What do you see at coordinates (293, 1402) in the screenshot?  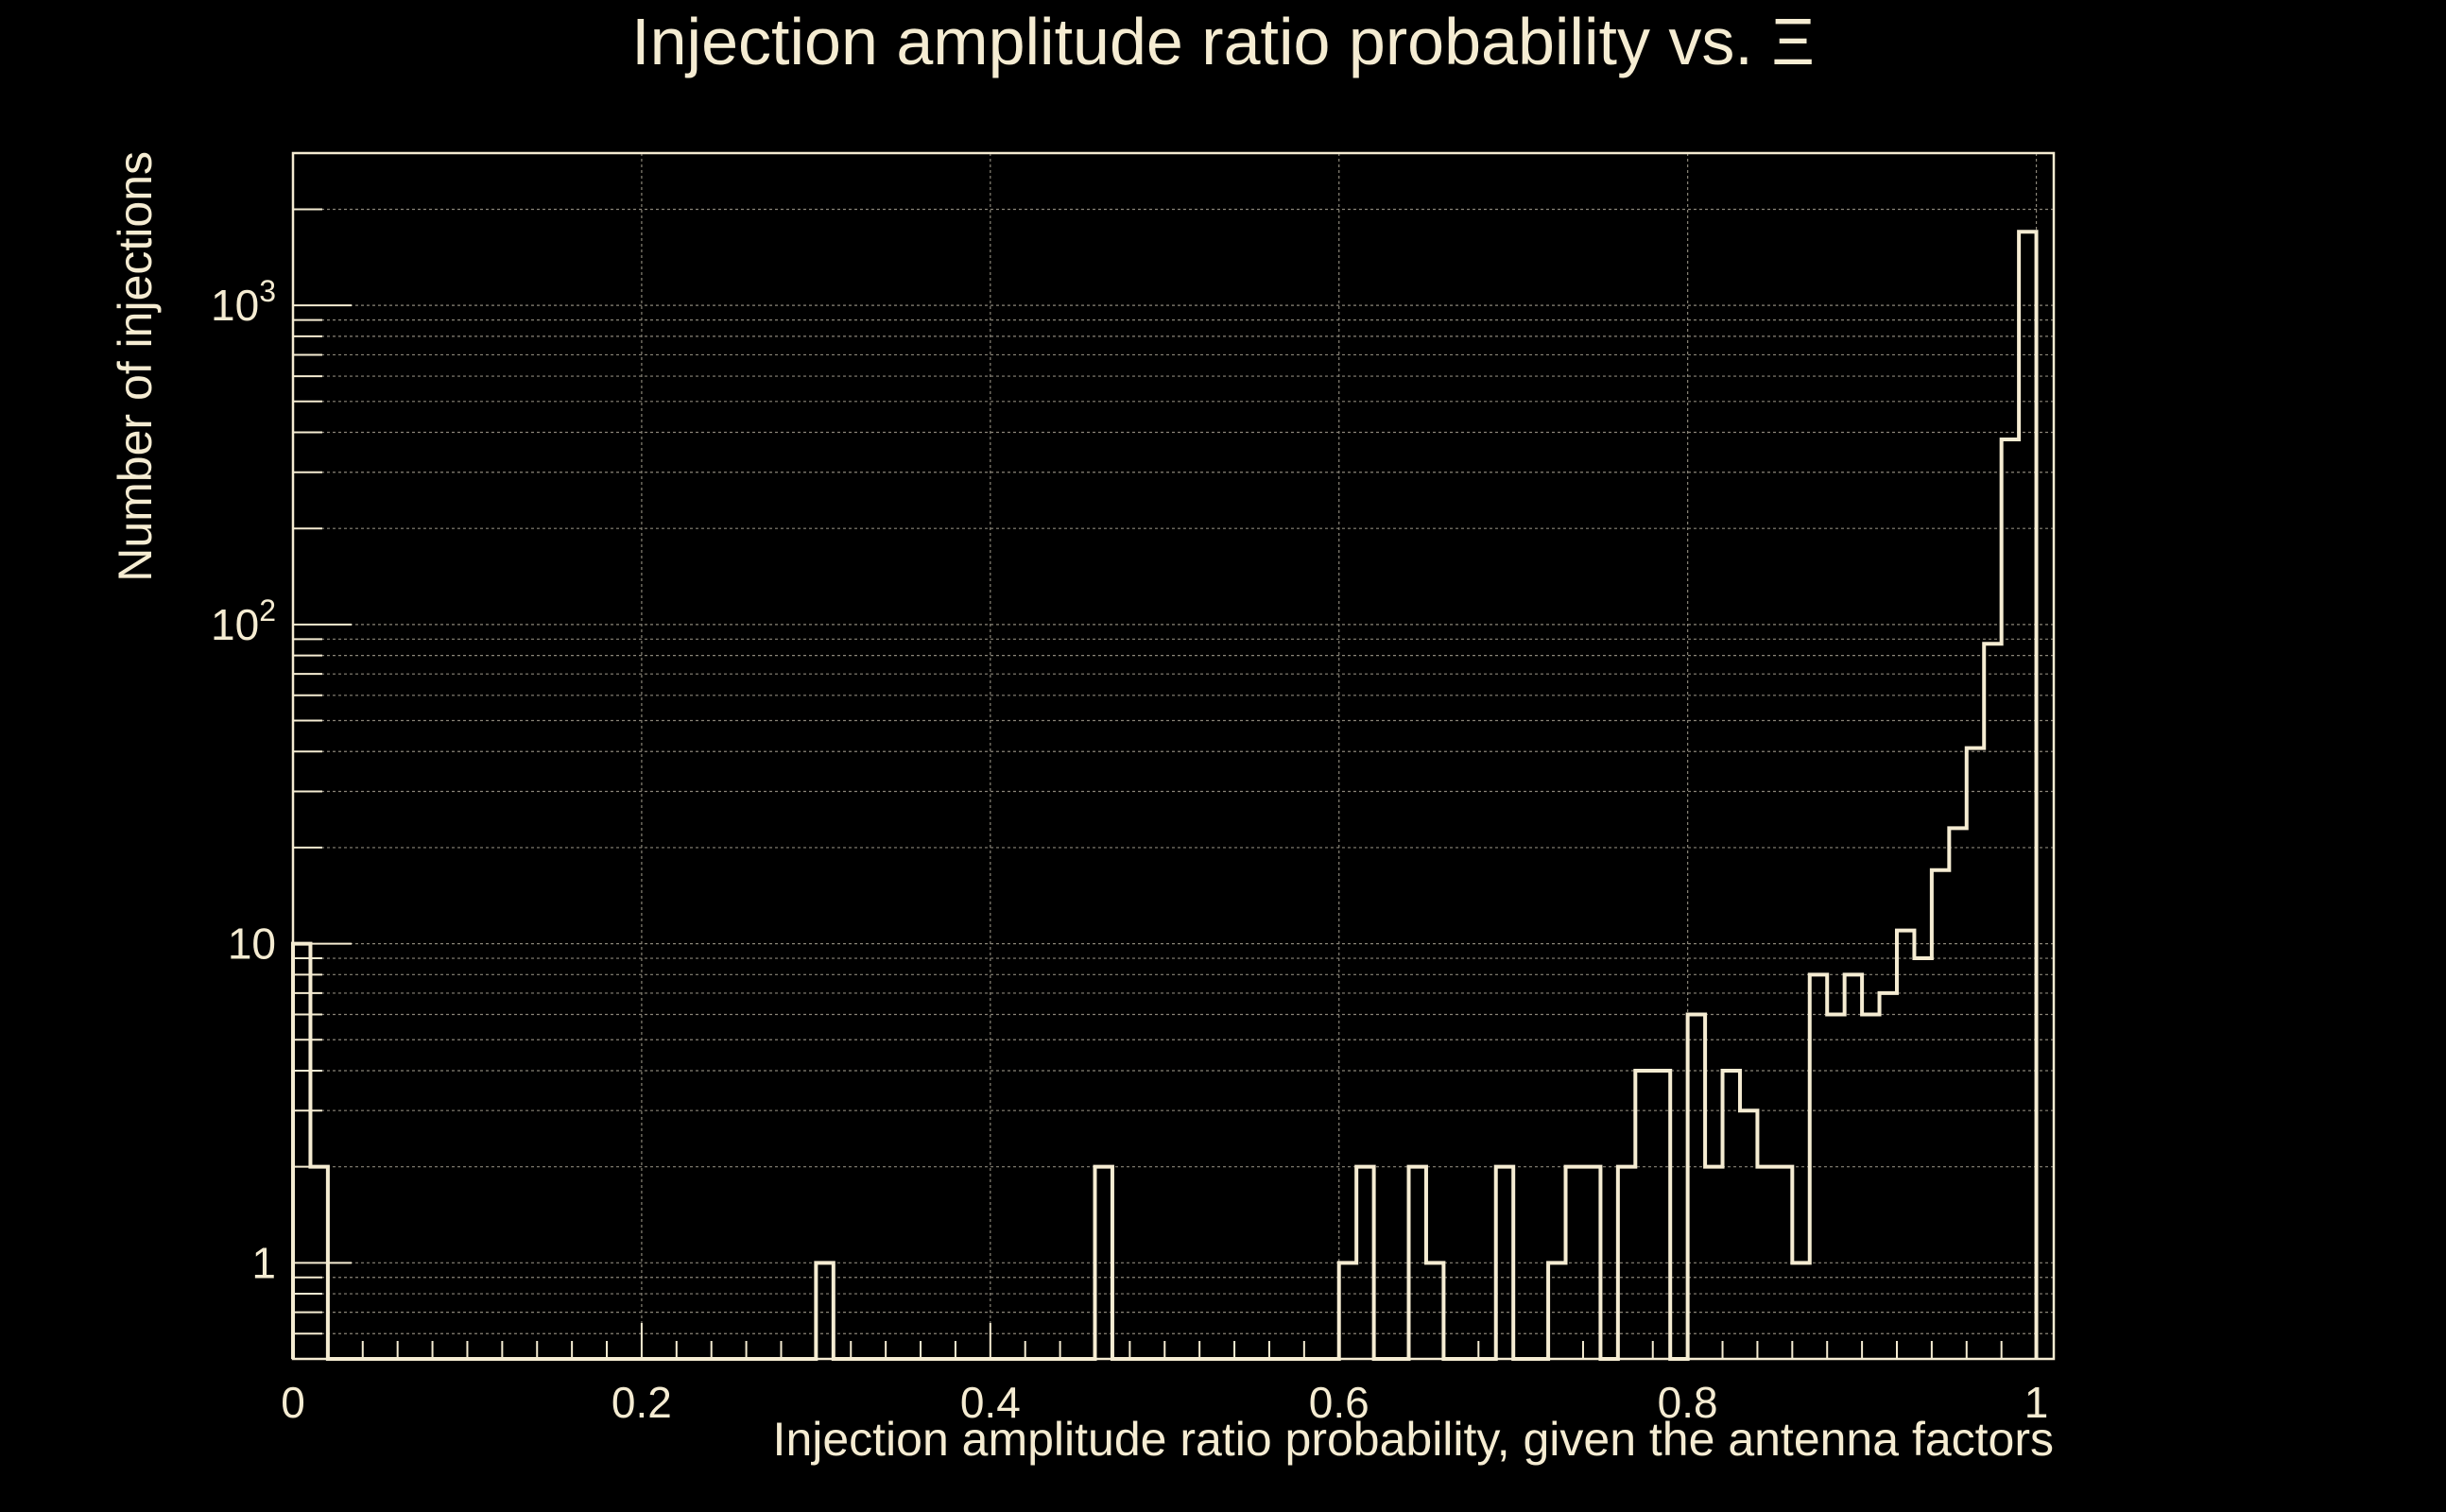 I see `x-tick-label: 0` at bounding box center [293, 1402].